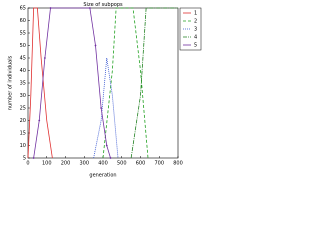 This screenshot has width=320, height=240. What do you see at coordinates (23, 134) in the screenshot?
I see `y-tick-label: 15` at bounding box center [23, 134].